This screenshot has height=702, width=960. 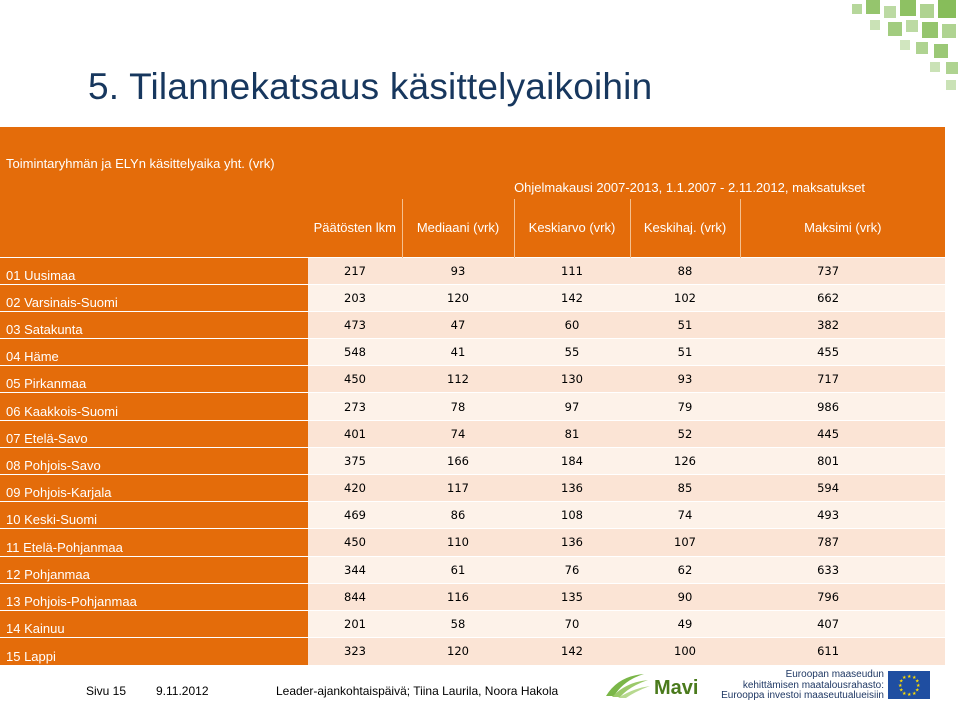 I want to click on table-cell: 594, so click(x=843, y=487).